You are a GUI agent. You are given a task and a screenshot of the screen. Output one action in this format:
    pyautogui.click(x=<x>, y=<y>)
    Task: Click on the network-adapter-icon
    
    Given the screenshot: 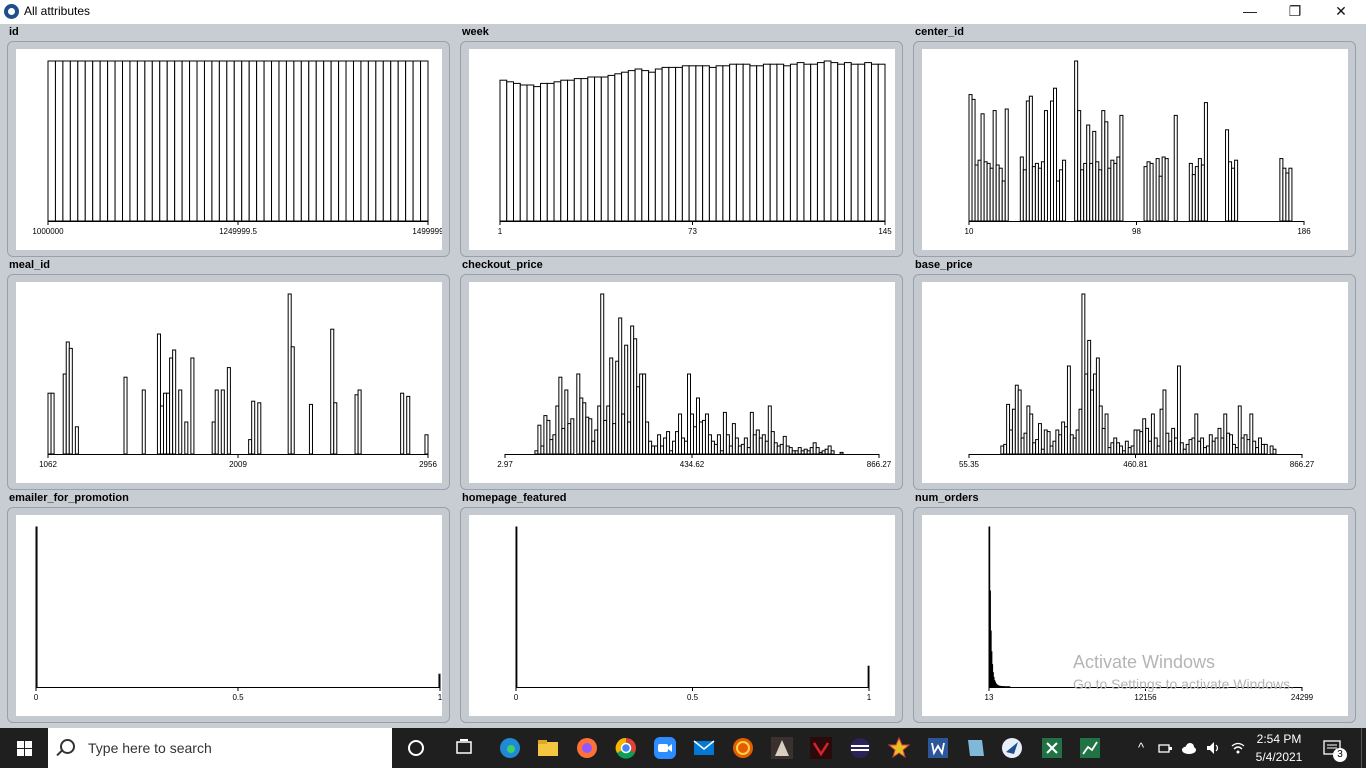 What is the action you would take?
    pyautogui.click(x=1165, y=748)
    